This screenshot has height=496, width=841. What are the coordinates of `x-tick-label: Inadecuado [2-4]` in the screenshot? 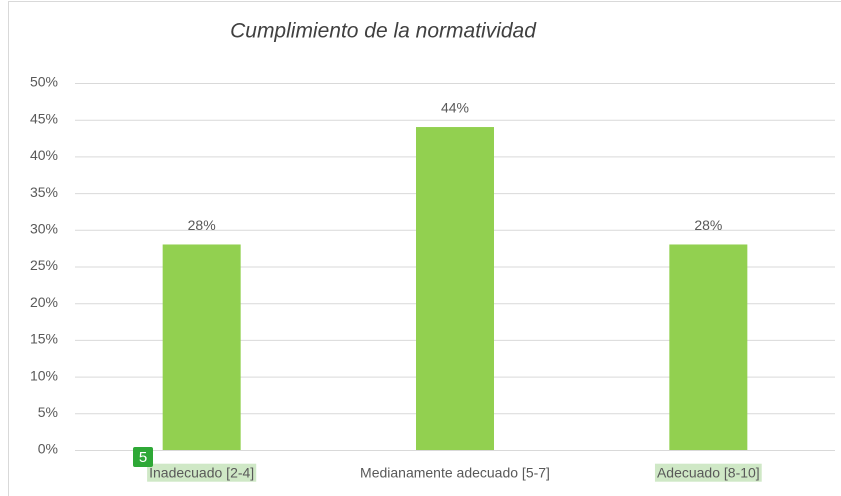 It's located at (201, 473).